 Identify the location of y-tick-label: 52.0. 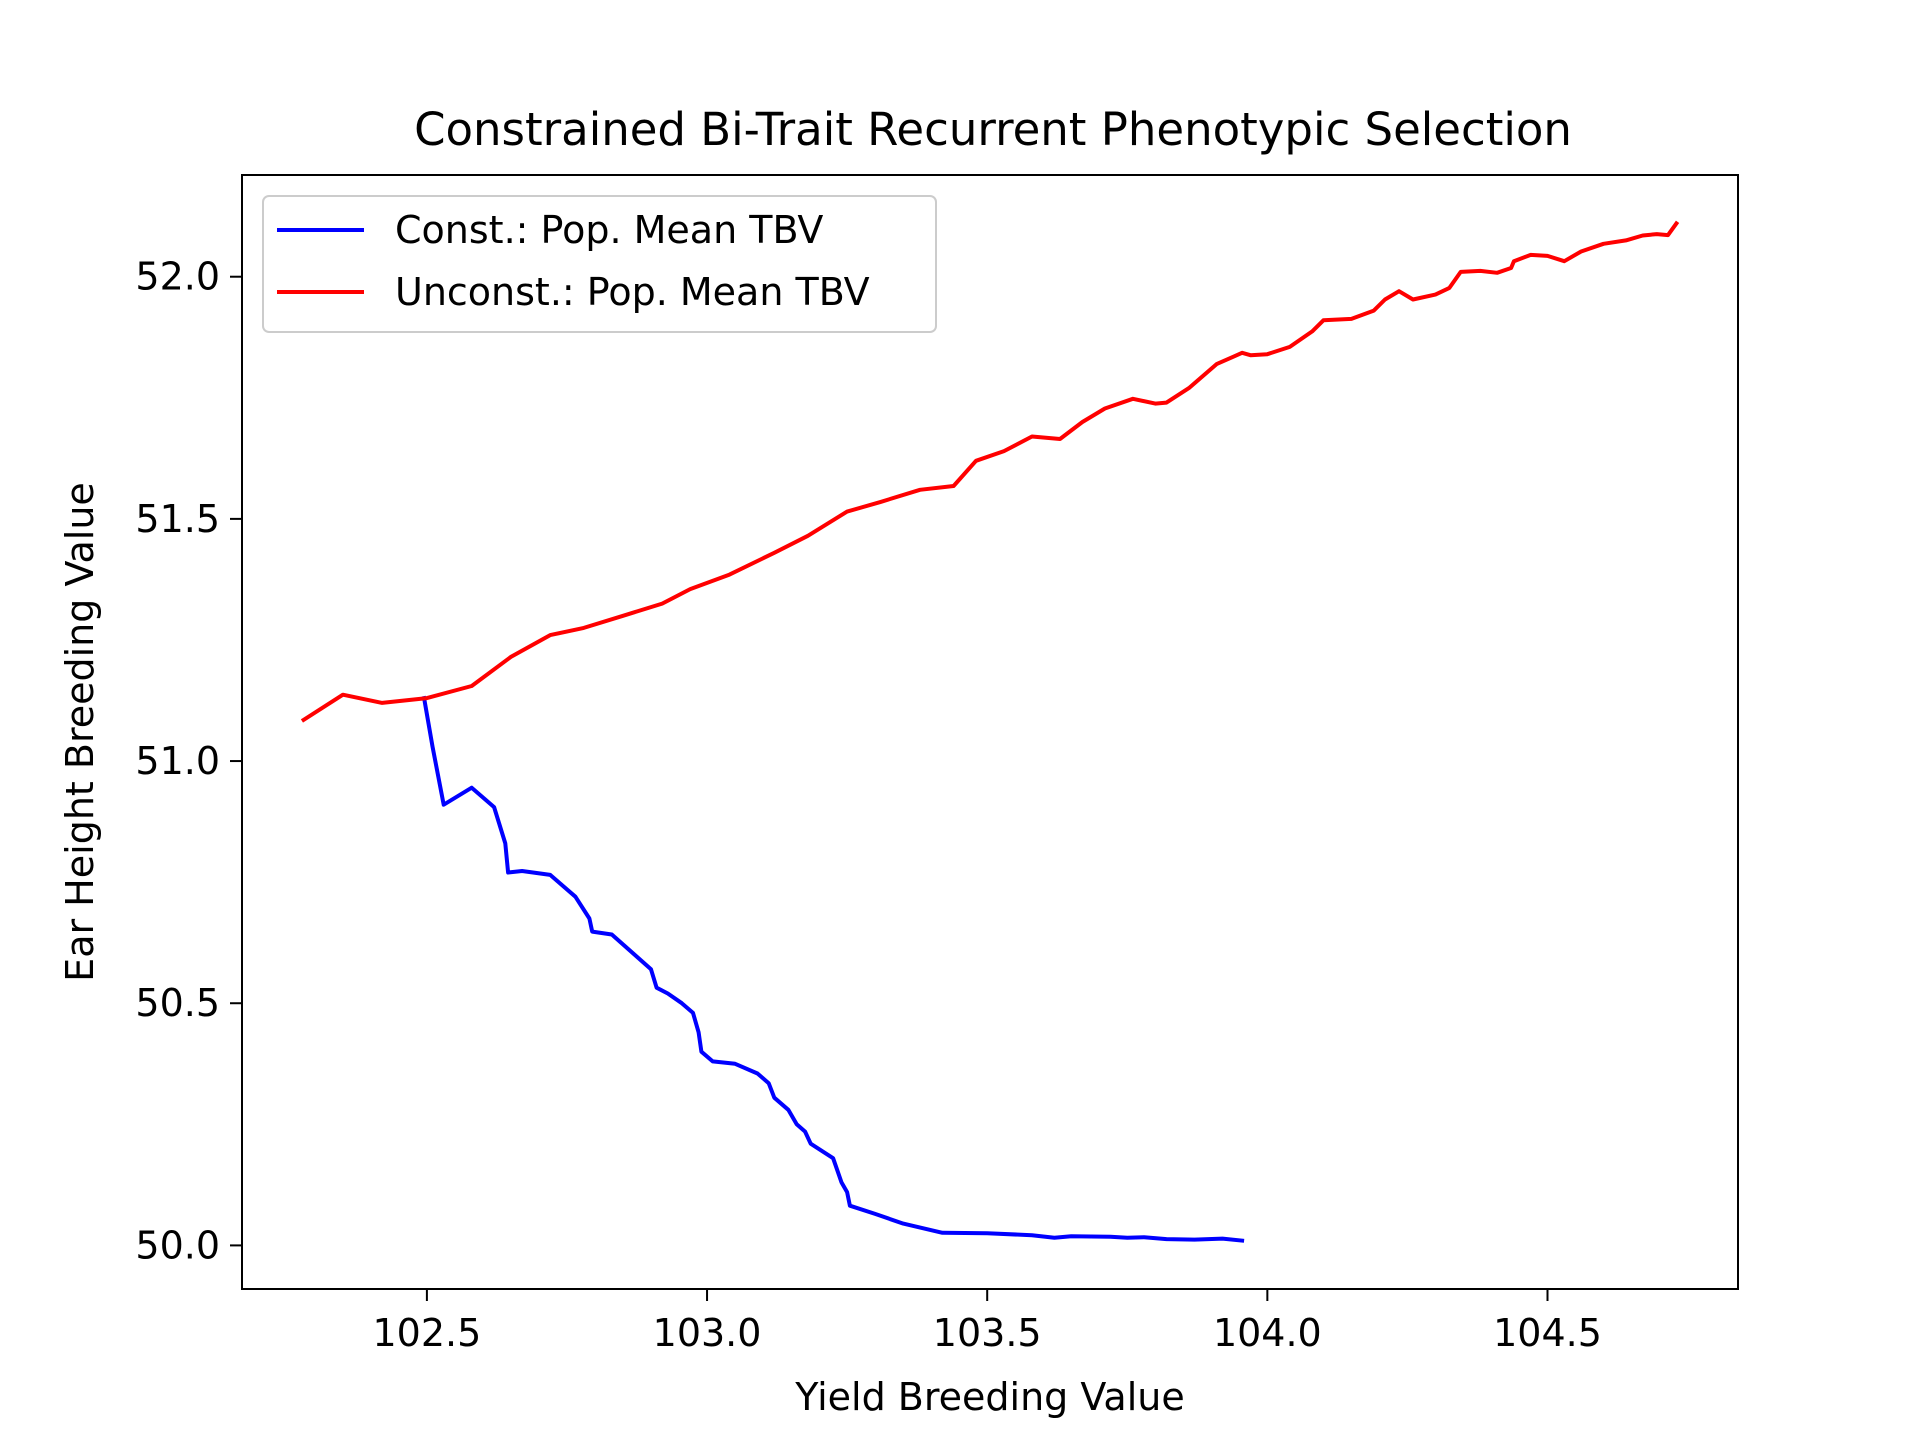
(177, 277).